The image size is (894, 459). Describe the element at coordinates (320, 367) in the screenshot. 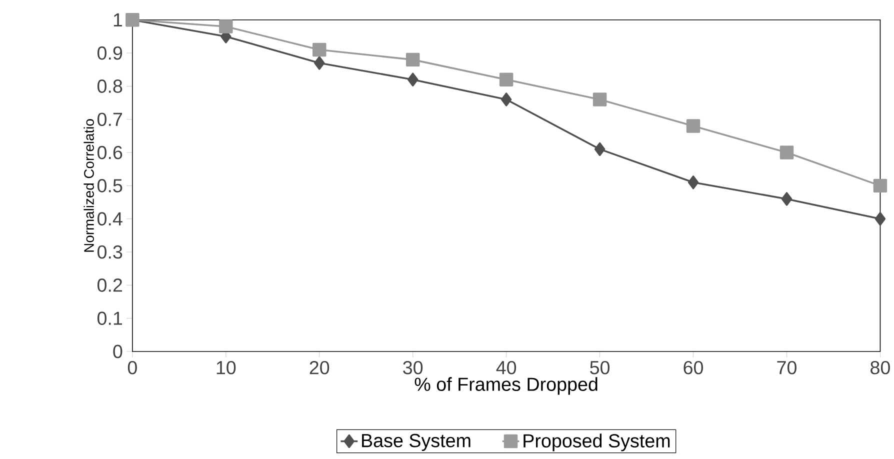

I see `x-tick-label: 20` at that location.